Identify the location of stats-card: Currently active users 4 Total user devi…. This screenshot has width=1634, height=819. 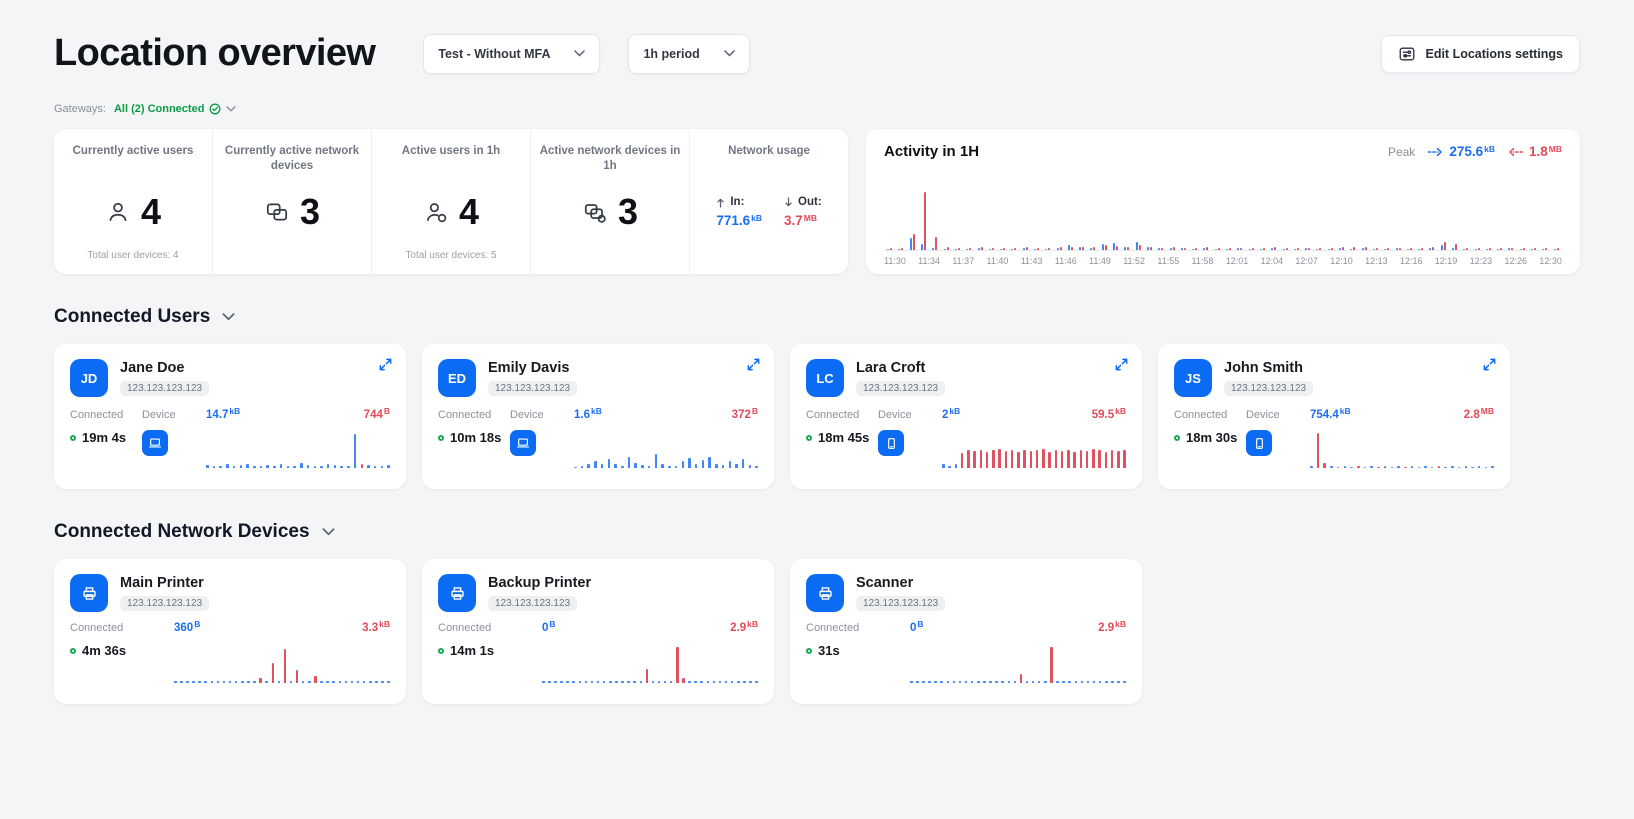
(451, 201).